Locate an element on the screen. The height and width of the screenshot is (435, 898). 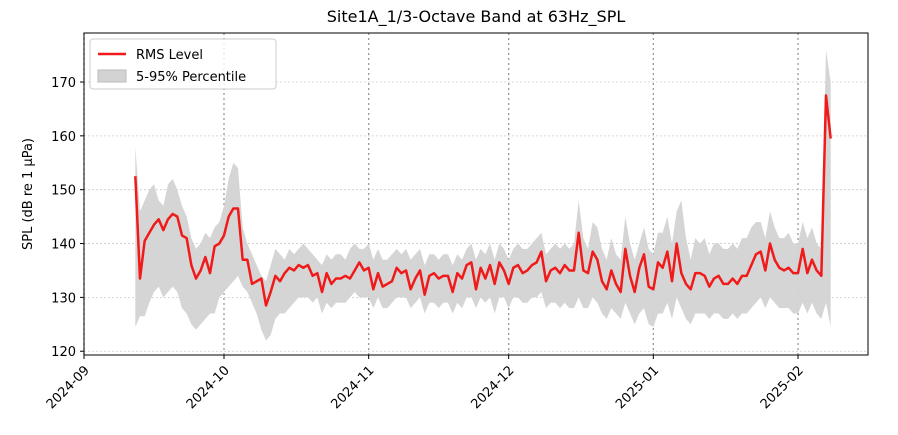
chart-title: Site1A_1/3-Octave Band at 63Hz_SPL is located at coordinates (476, 17).